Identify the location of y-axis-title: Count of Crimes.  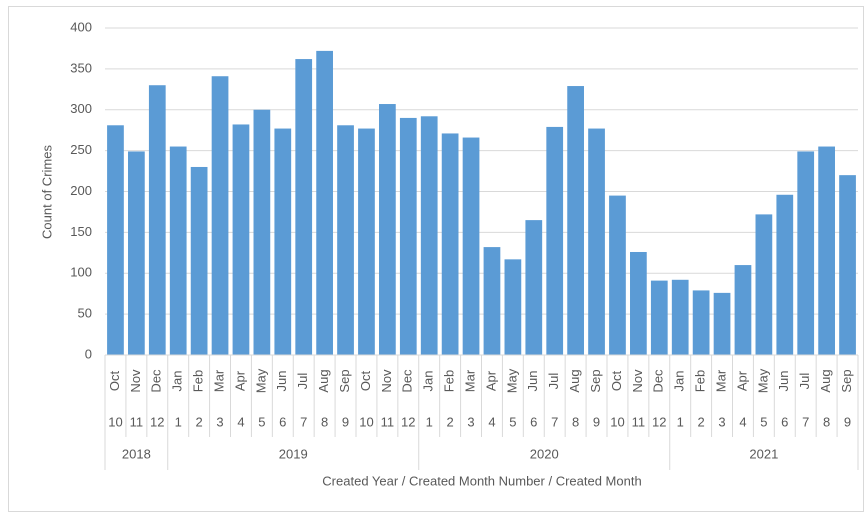
(46, 192).